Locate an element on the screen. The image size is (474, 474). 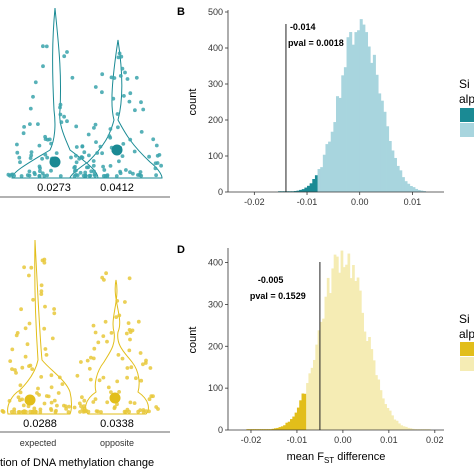
legend-d-swatch-light is located at coordinates (467, 364).